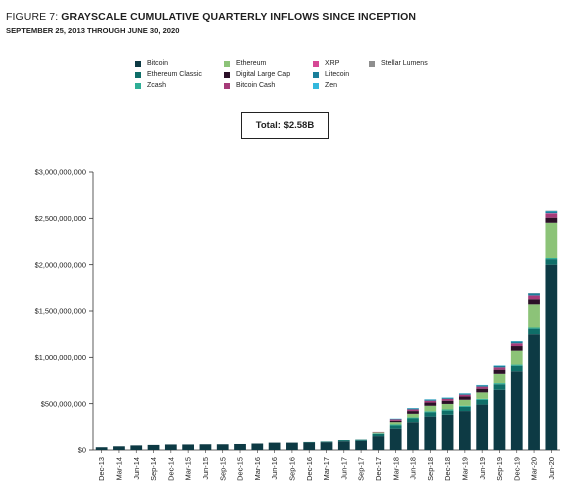  I want to click on legend-label: Ethereum Classic, so click(174, 74).